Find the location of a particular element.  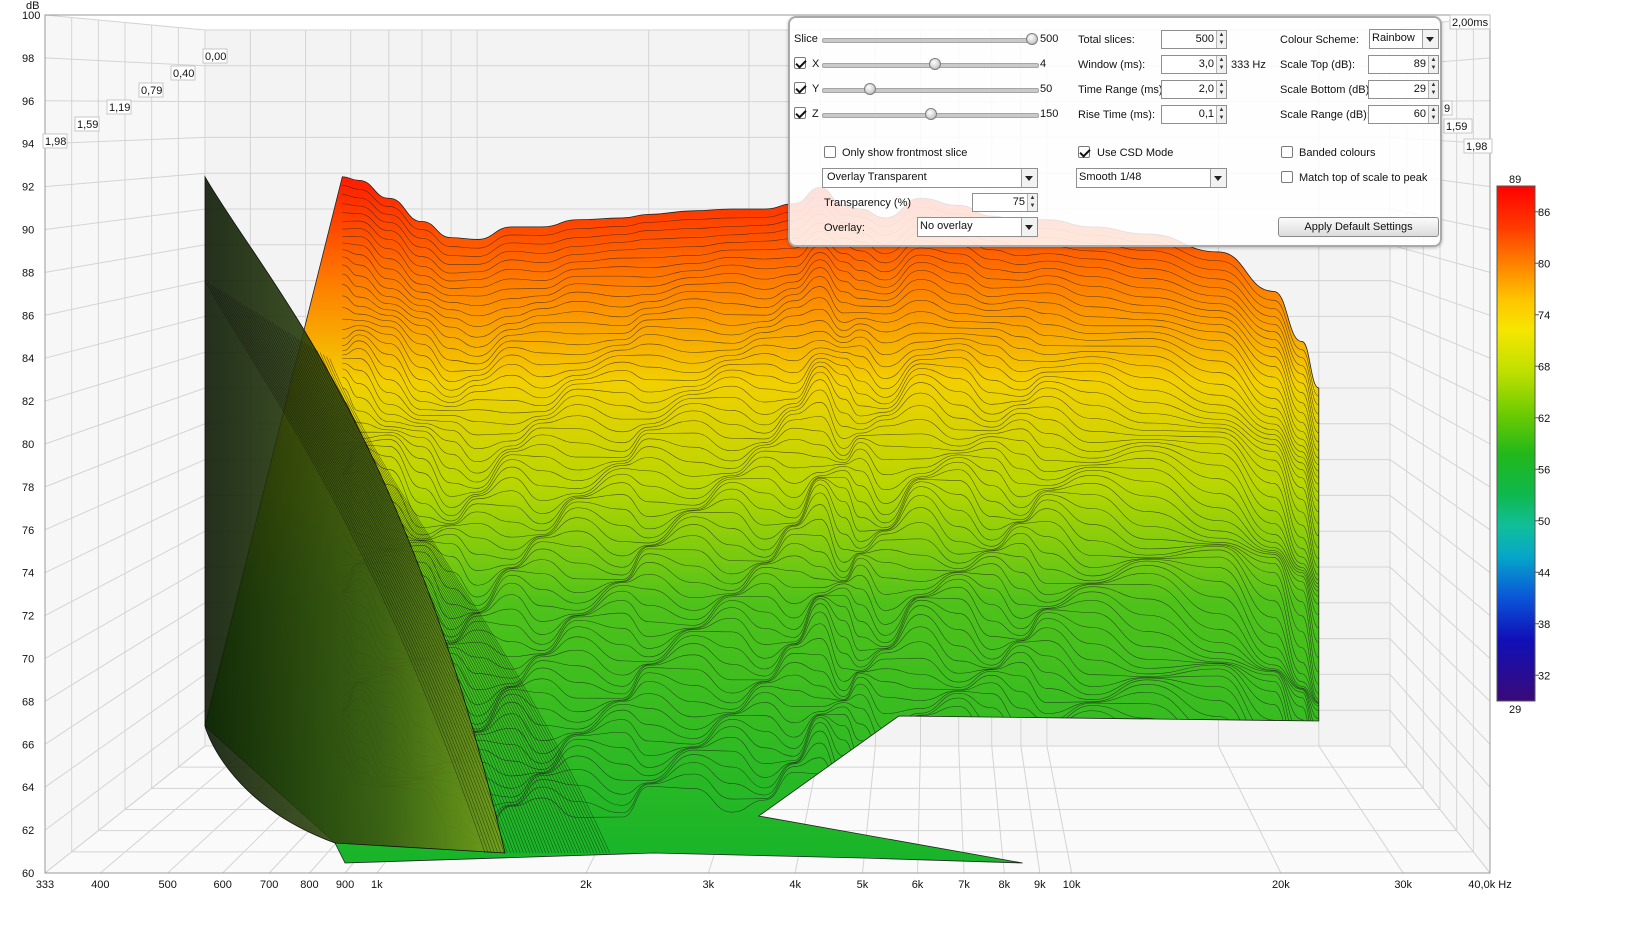

only-frontmost-checkbox is located at coordinates (830, 152).